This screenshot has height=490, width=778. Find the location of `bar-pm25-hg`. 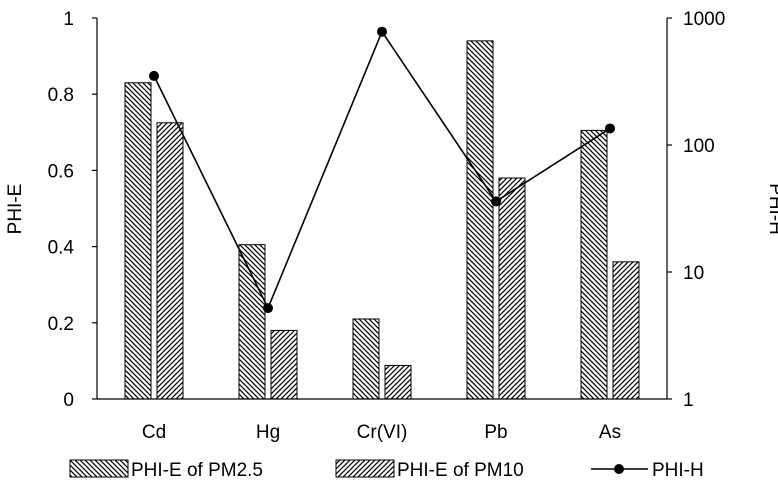

bar-pm25-hg is located at coordinates (252, 322).